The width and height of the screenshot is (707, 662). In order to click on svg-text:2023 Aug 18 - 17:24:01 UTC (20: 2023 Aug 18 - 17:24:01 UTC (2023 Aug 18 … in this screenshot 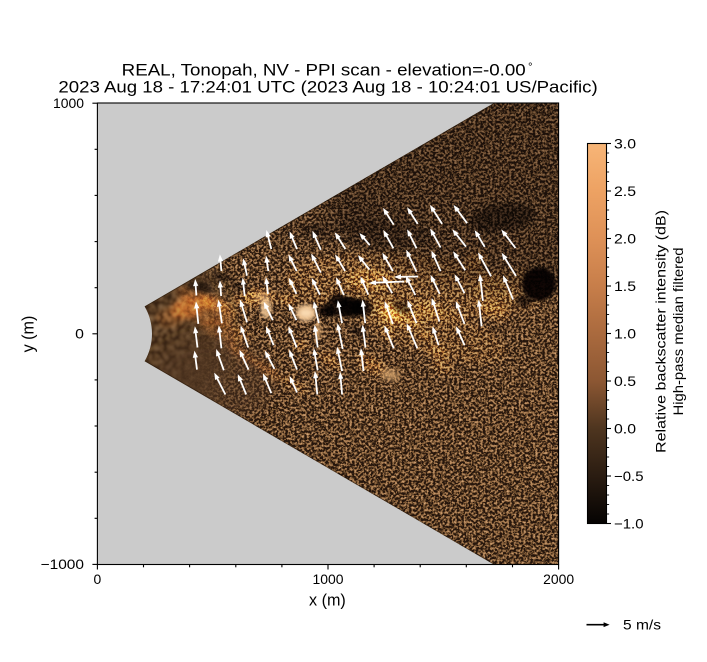, I will do `click(327, 86)`.